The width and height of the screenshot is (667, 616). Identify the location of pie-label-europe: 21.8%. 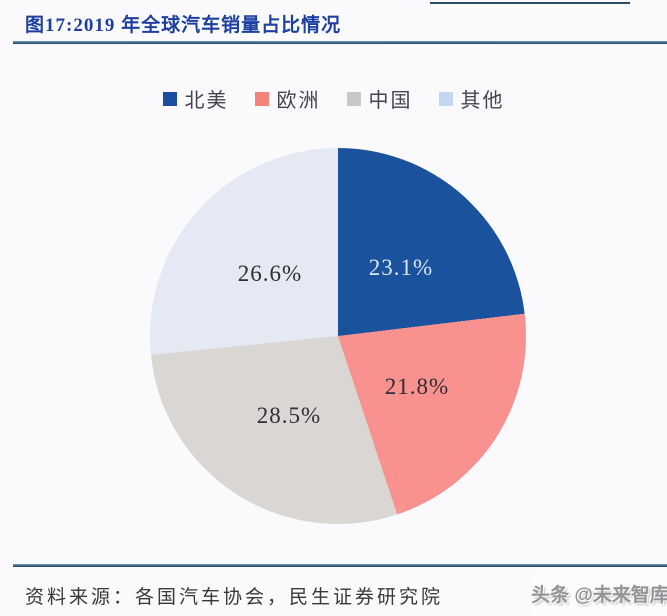
(417, 386).